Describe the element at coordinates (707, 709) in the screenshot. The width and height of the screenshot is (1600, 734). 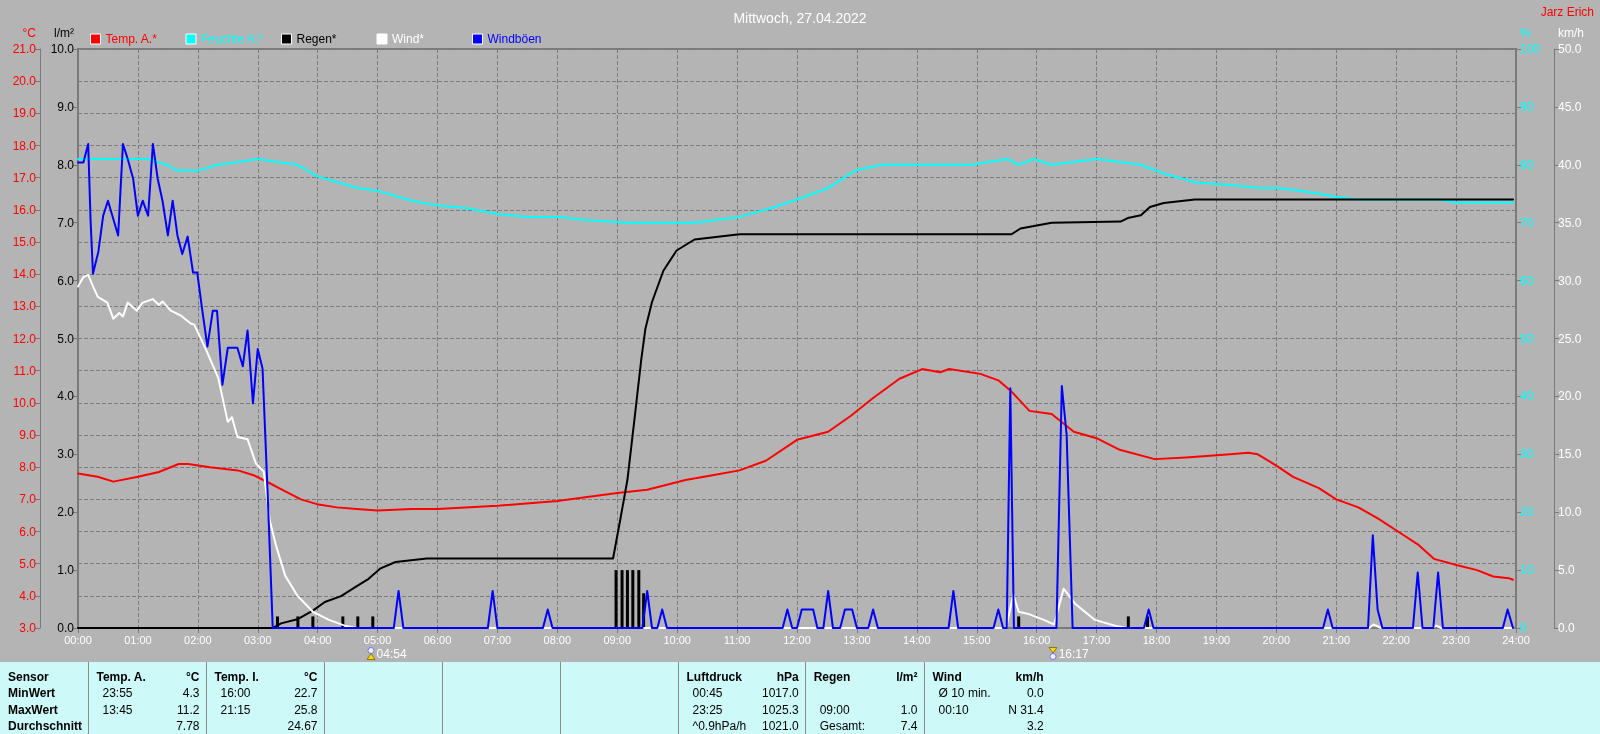
I see `text: 23:25` at that location.